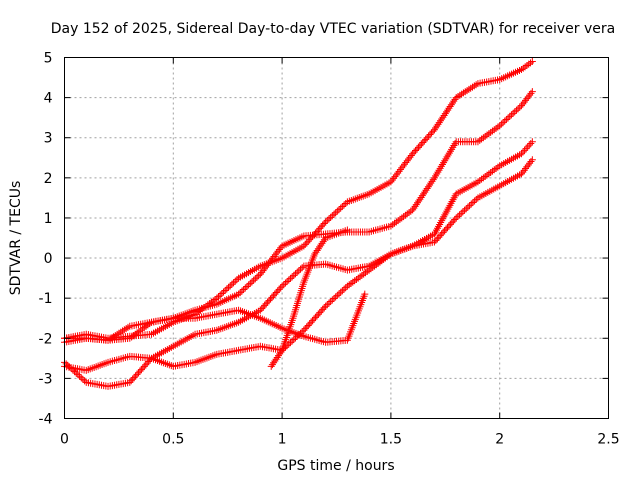 The width and height of the screenshot is (640, 480). I want to click on x-tick-label: 1, so click(282, 440).